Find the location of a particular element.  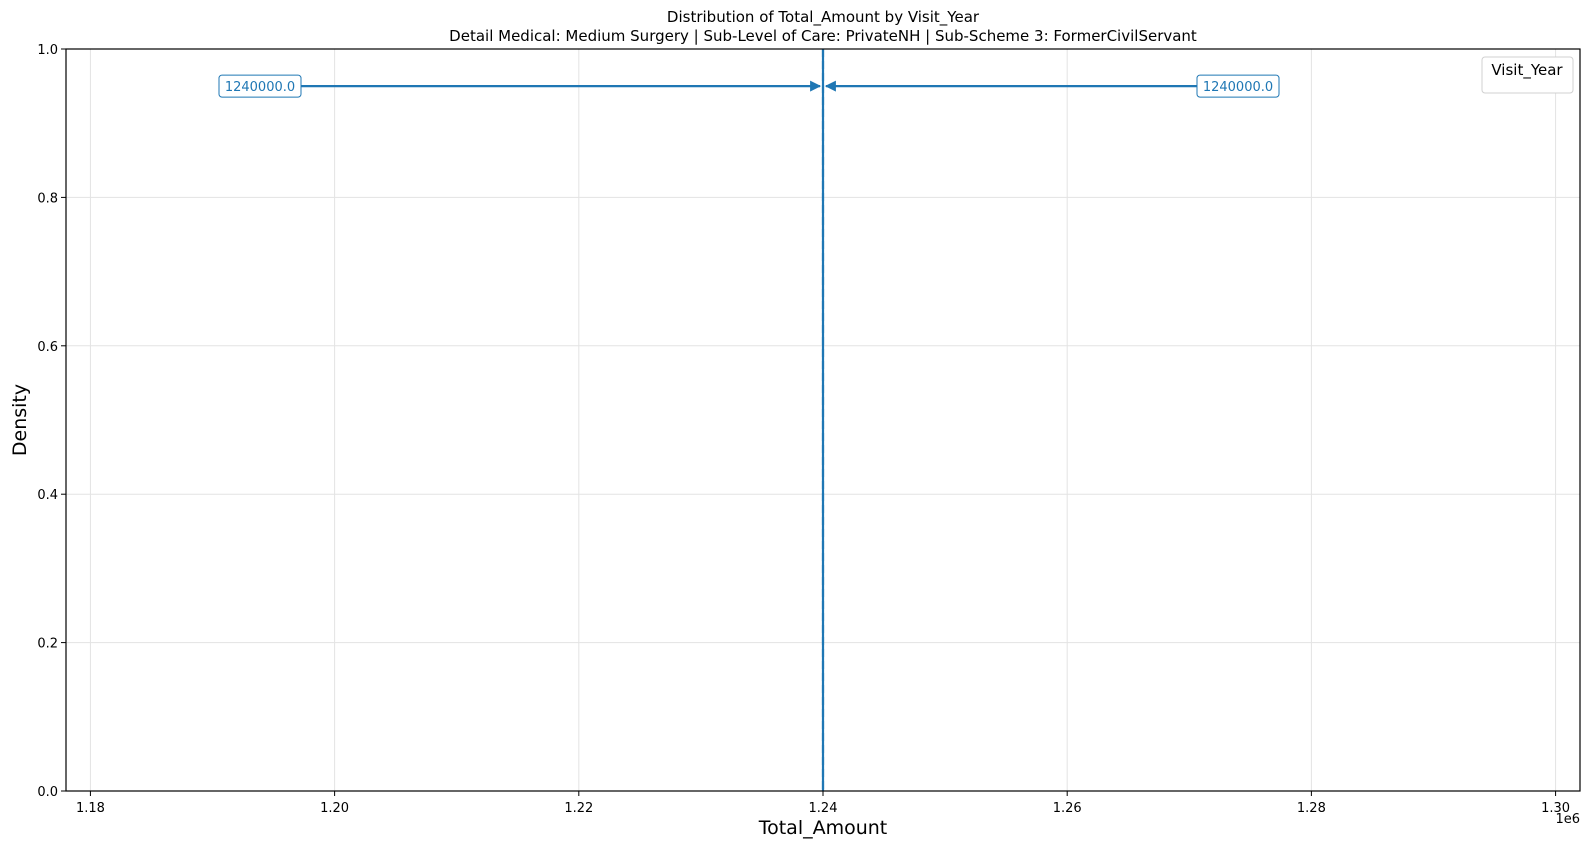

x-tick-label: 1.20 is located at coordinates (334, 808).